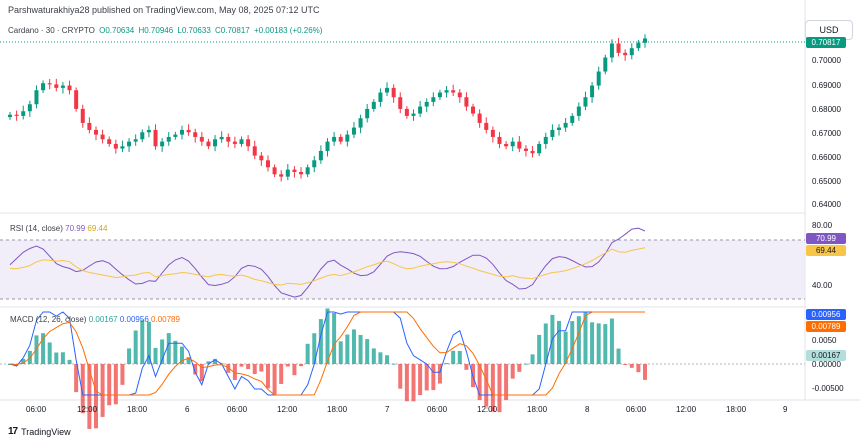 The height and width of the screenshot is (444, 860). Describe the element at coordinates (636, 409) in the screenshot. I see `time-label: 06:00` at that location.